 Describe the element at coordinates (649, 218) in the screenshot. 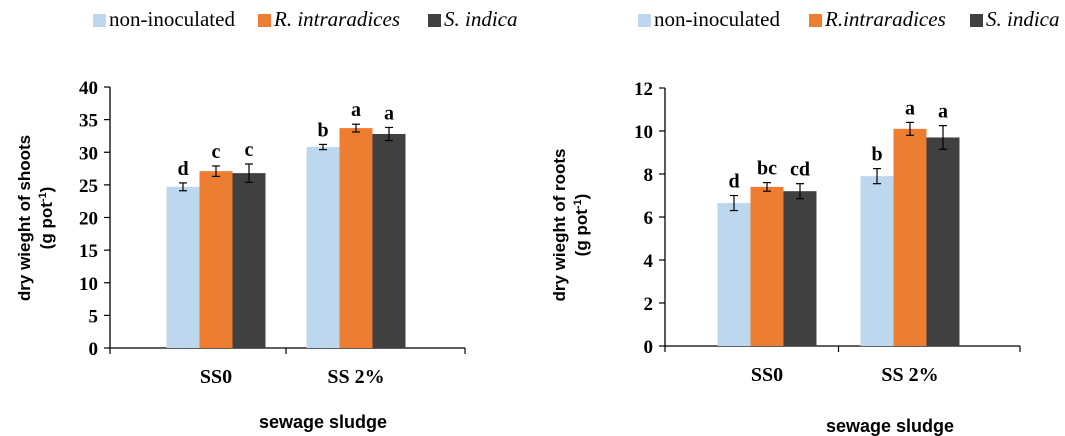

I see `y-tick-label: 6` at that location.